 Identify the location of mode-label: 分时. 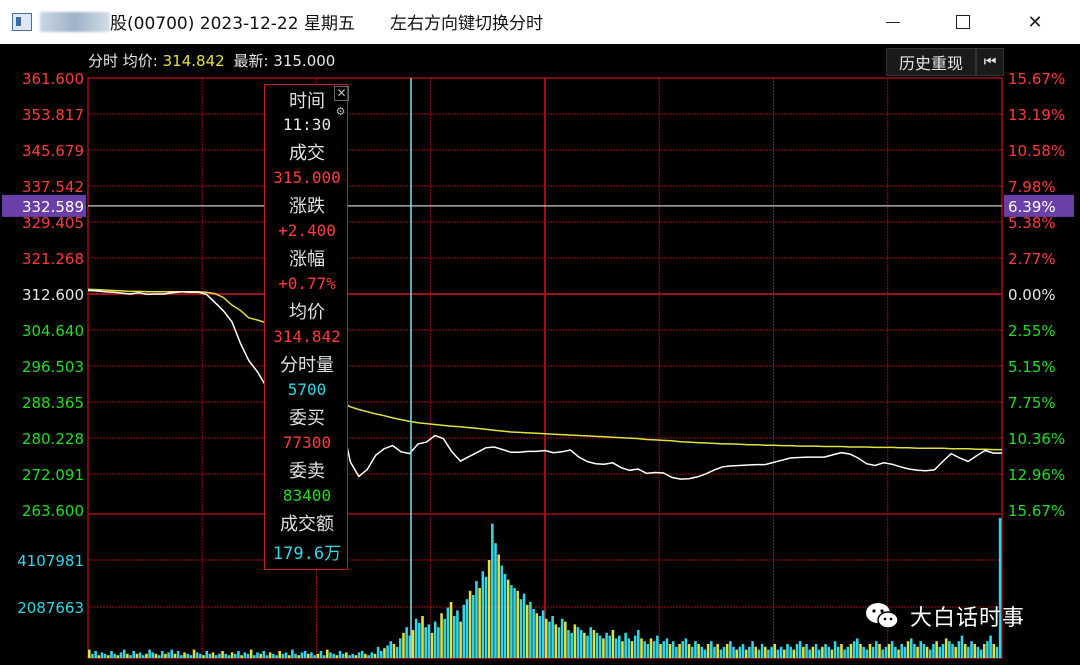
(103, 61).